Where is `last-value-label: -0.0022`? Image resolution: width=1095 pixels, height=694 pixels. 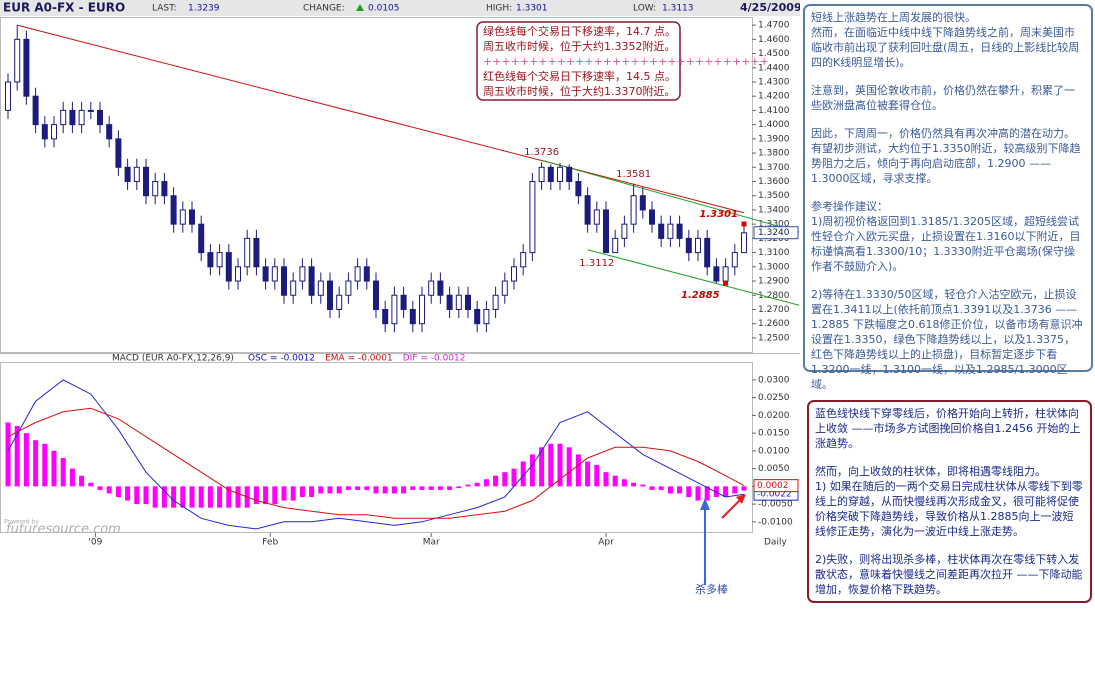
last-value-label: -0.0022 is located at coordinates (774, 495).